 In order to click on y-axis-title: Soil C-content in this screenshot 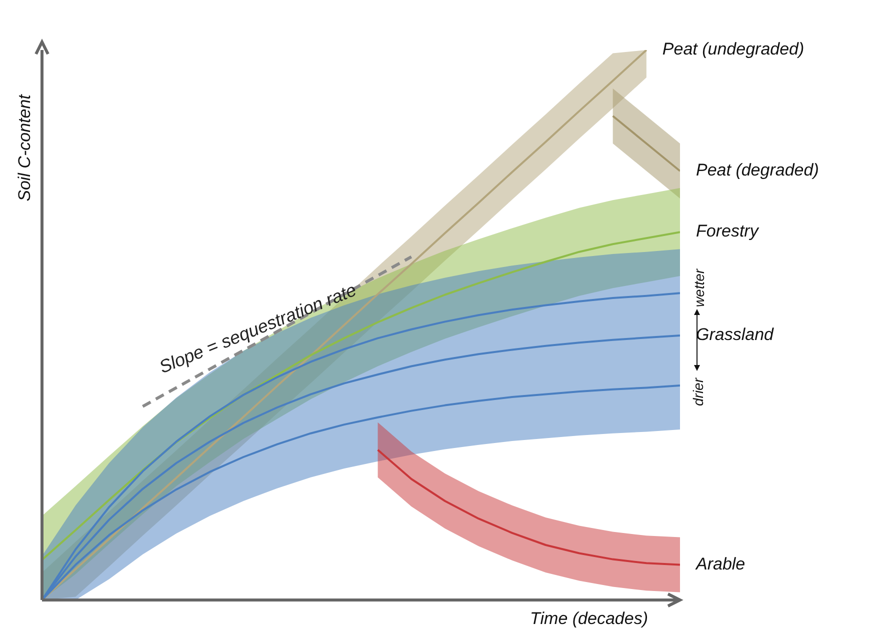, I will do `click(24, 147)`.